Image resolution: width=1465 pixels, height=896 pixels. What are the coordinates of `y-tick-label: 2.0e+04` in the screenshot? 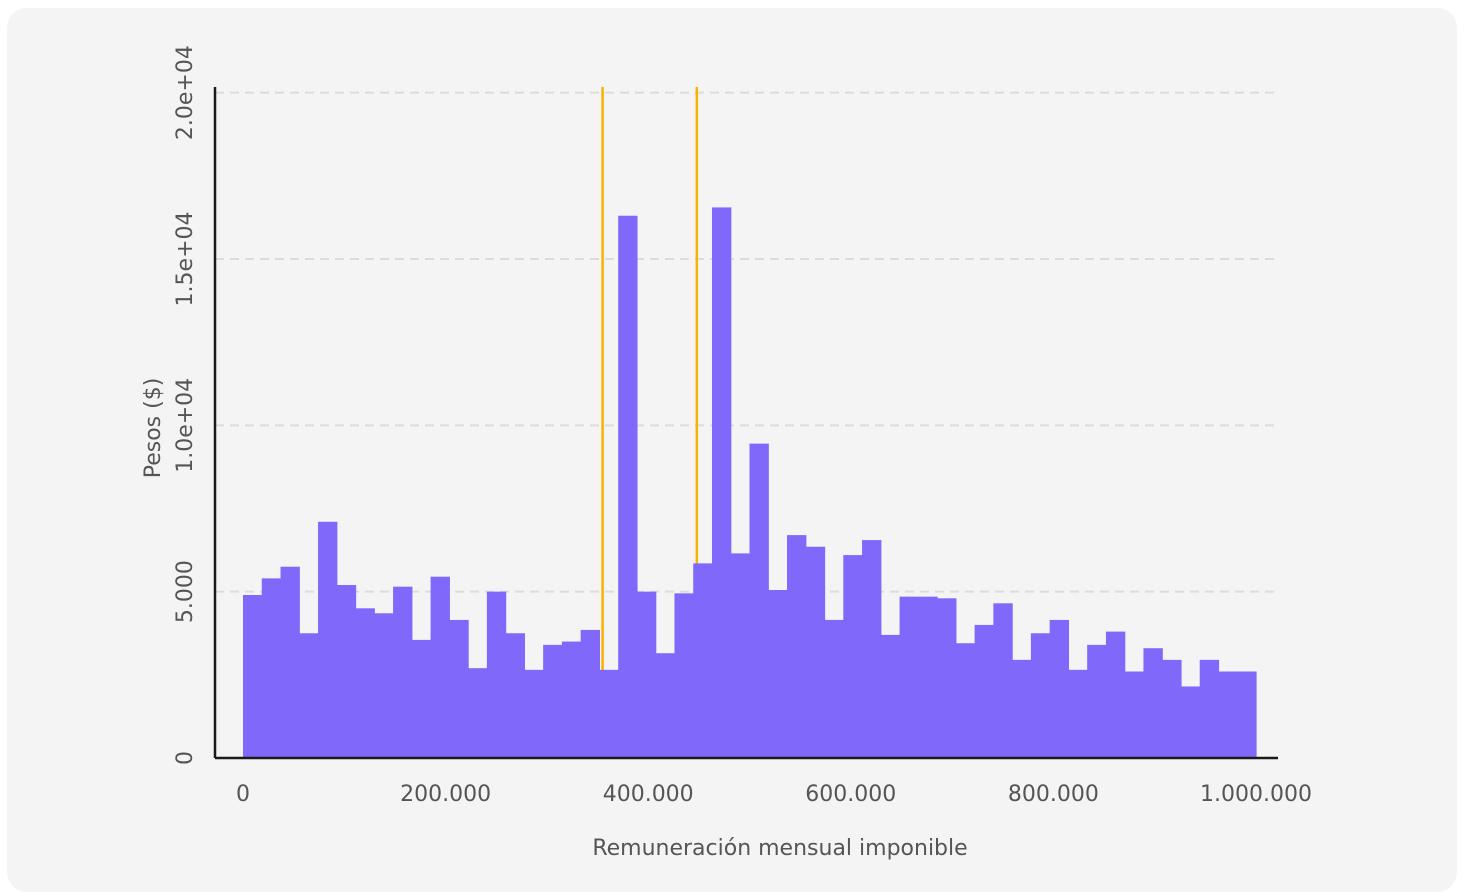 It's located at (185, 92).